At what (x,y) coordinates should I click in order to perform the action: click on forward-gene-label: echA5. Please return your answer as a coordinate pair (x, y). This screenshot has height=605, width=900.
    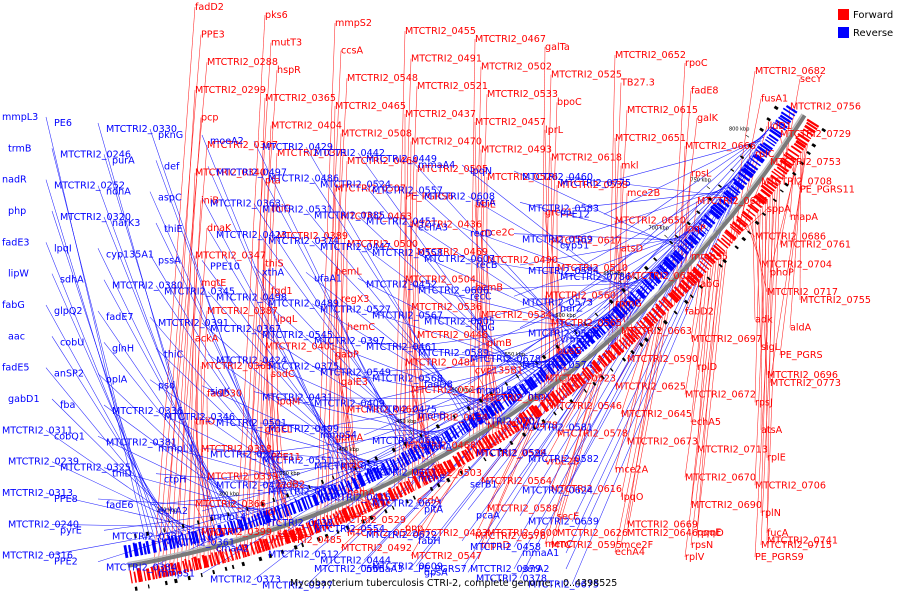
    Looking at the image, I should click on (706, 422).